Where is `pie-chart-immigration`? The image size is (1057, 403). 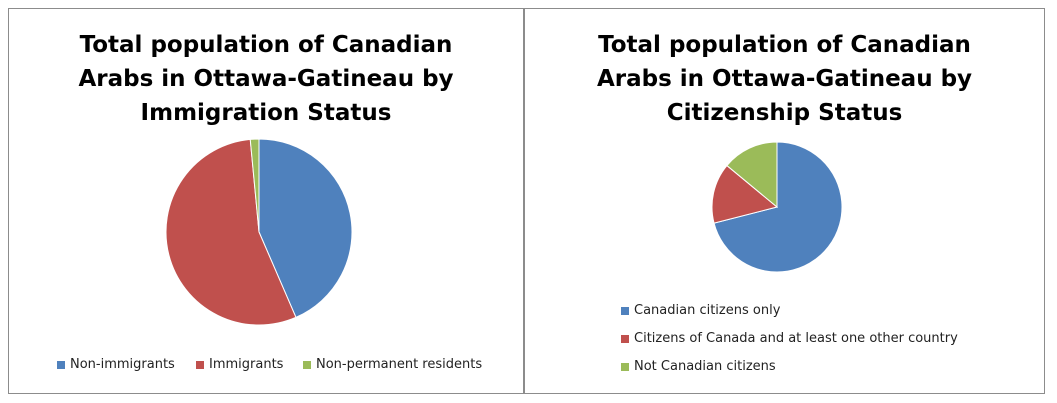 pie-chart-immigration is located at coordinates (259, 232).